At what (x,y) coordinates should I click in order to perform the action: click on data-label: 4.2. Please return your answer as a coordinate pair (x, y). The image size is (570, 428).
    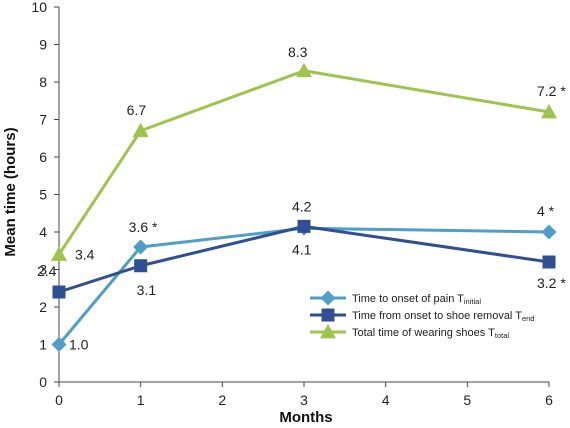
    Looking at the image, I should click on (302, 206).